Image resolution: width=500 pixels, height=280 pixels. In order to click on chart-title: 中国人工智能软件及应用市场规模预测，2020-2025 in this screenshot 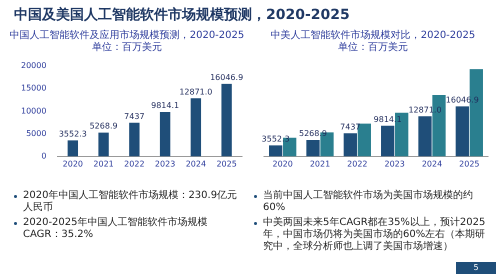, I will do `click(127, 36)`.